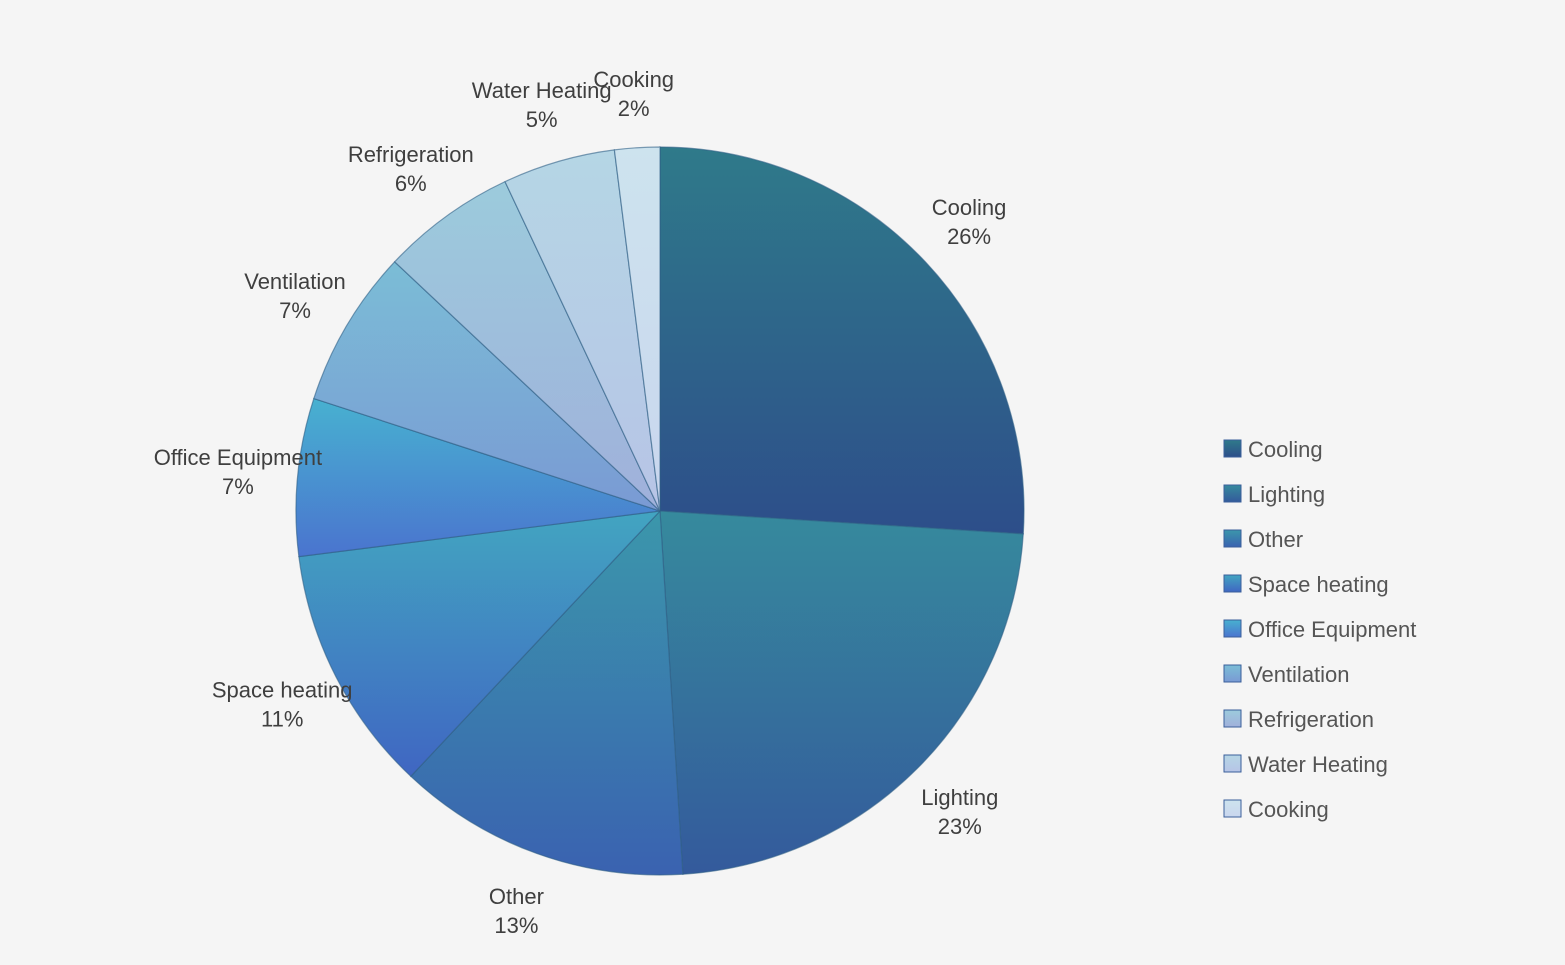  I want to click on legend-label-space-heating: Space heating, so click(1318, 584).